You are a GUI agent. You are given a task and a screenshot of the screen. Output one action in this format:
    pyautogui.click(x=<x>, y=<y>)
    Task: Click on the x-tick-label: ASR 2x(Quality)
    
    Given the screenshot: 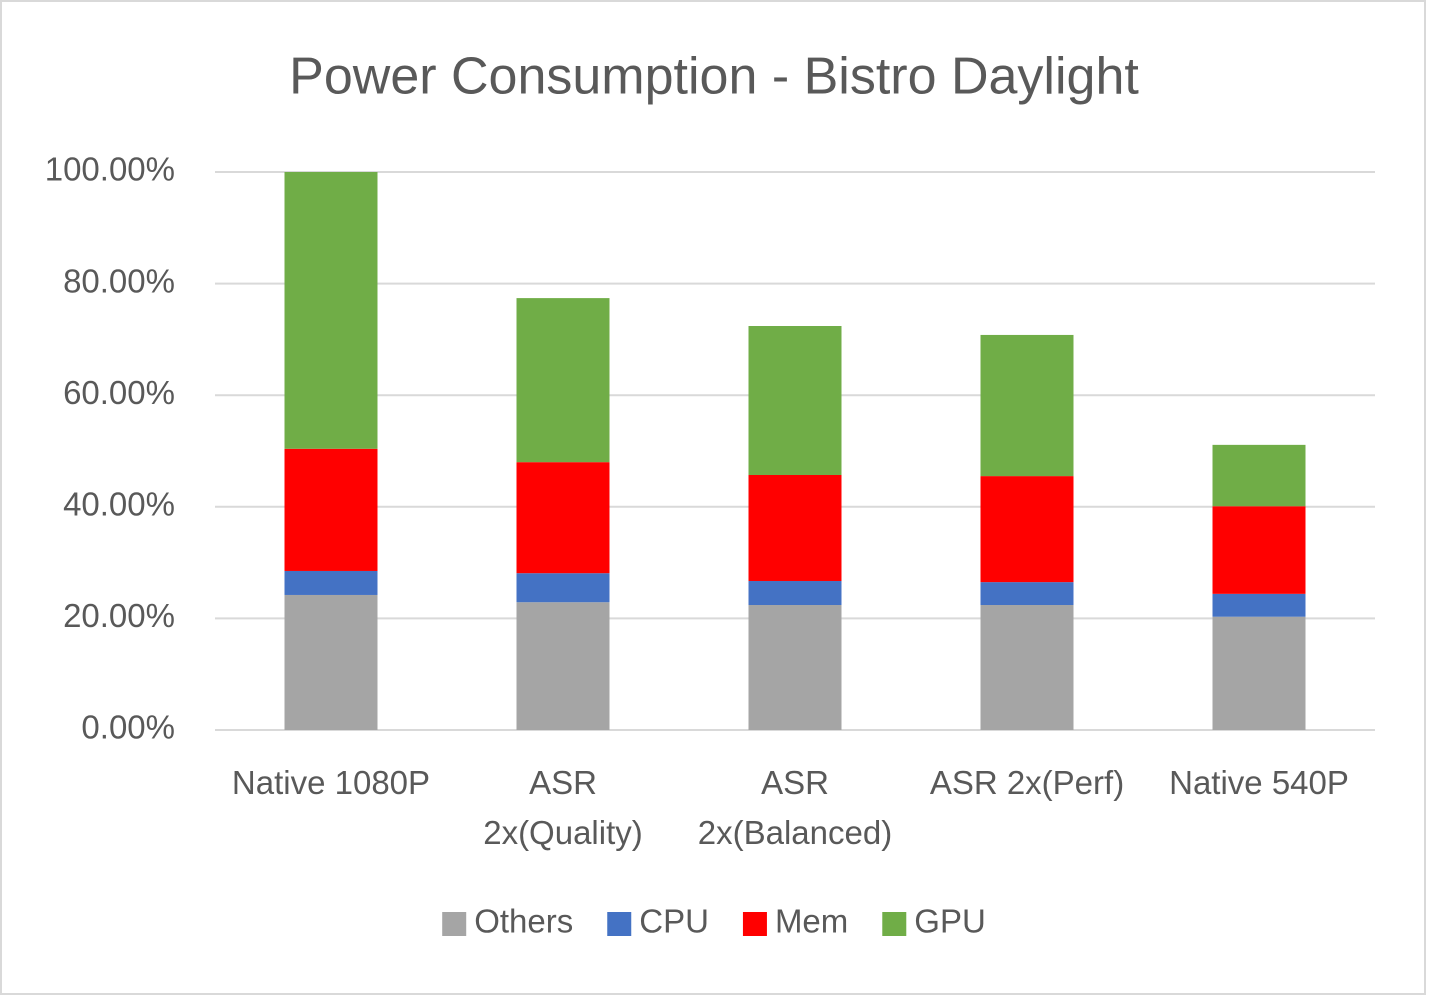 What is the action you would take?
    pyautogui.click(x=563, y=807)
    